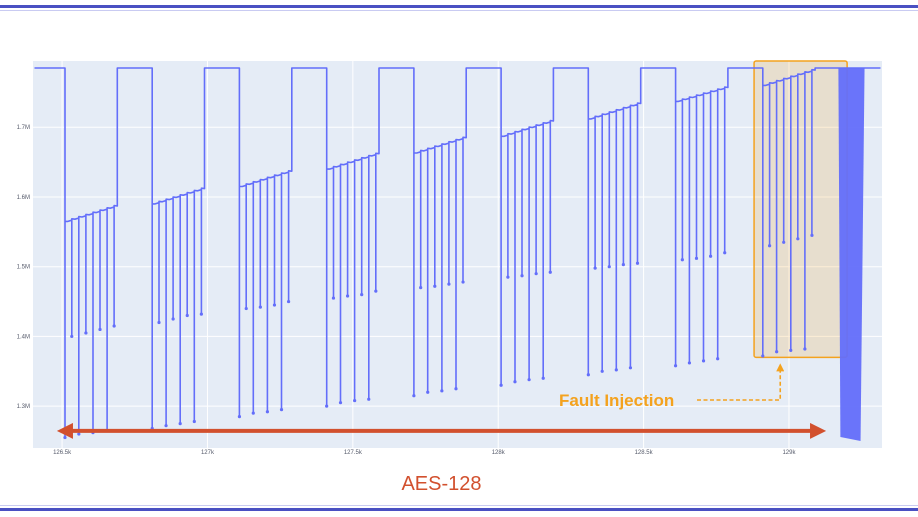 The height and width of the screenshot is (517, 918). I want to click on x-tick-label: 127k, so click(208, 453).